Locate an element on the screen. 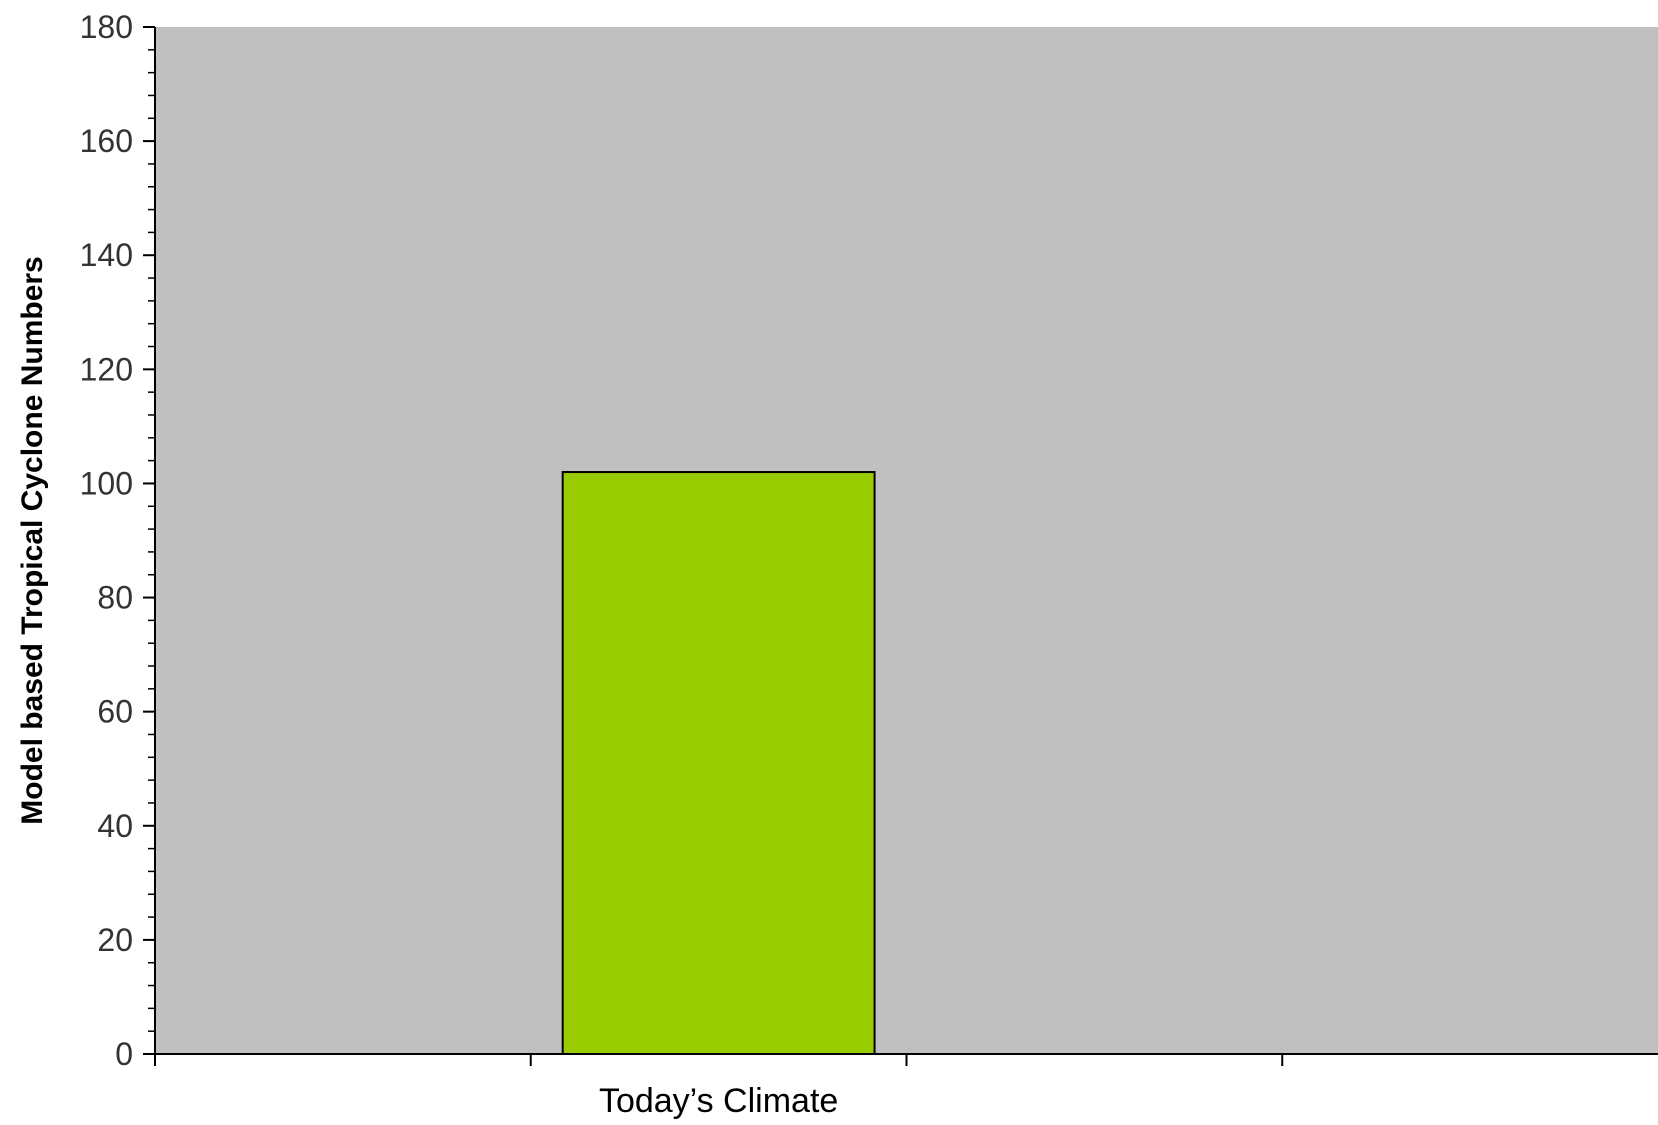  x-axis: Today’s Climate is located at coordinates (906, 1086).